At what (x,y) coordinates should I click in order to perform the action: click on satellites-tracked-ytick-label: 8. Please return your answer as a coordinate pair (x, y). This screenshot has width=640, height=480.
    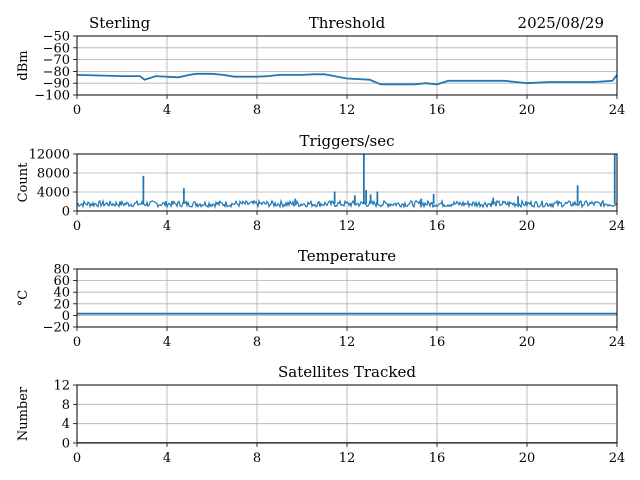
    Looking at the image, I should click on (66, 405).